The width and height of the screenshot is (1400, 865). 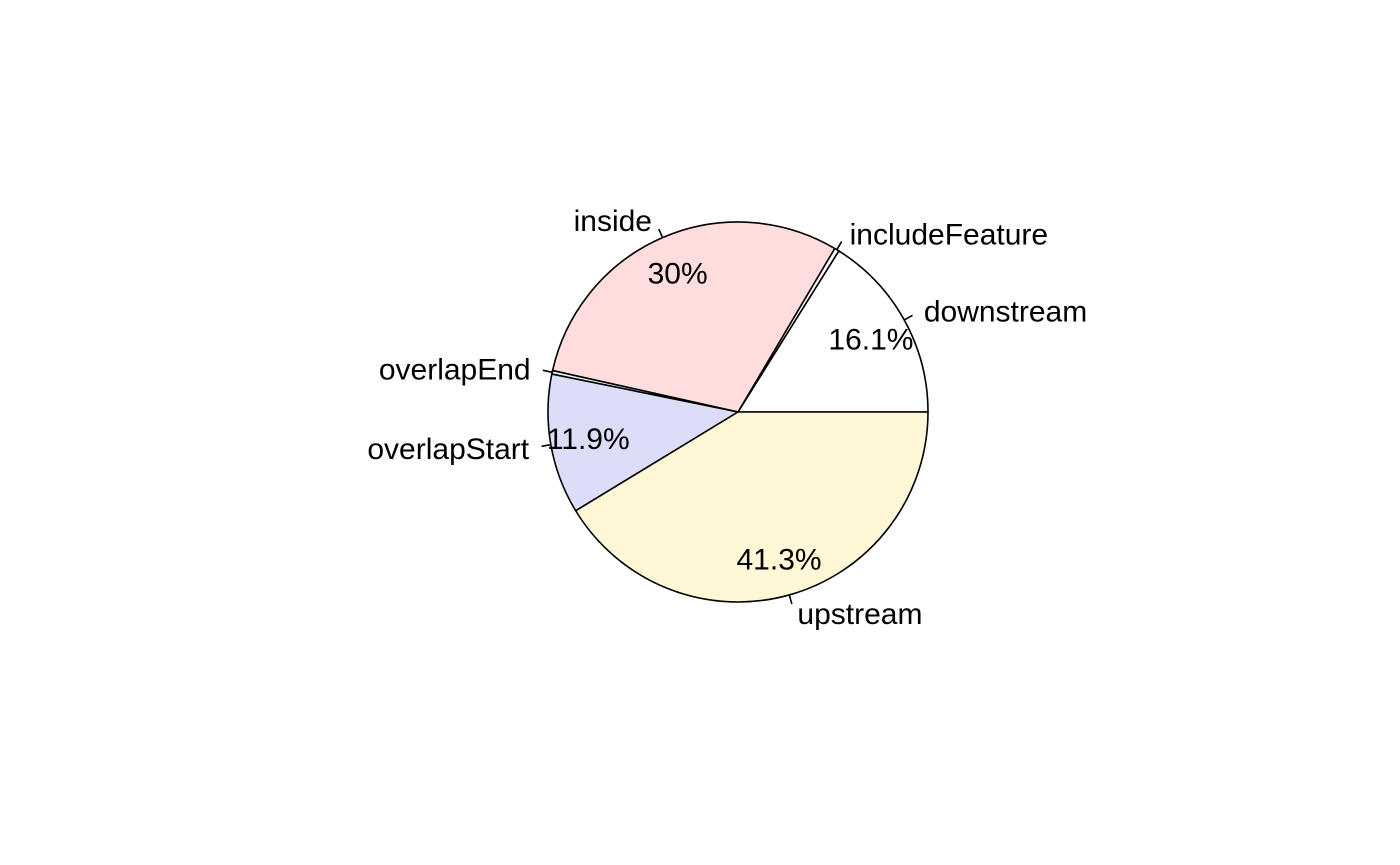 What do you see at coordinates (859, 614) in the screenshot?
I see `label-upstream: upstream` at bounding box center [859, 614].